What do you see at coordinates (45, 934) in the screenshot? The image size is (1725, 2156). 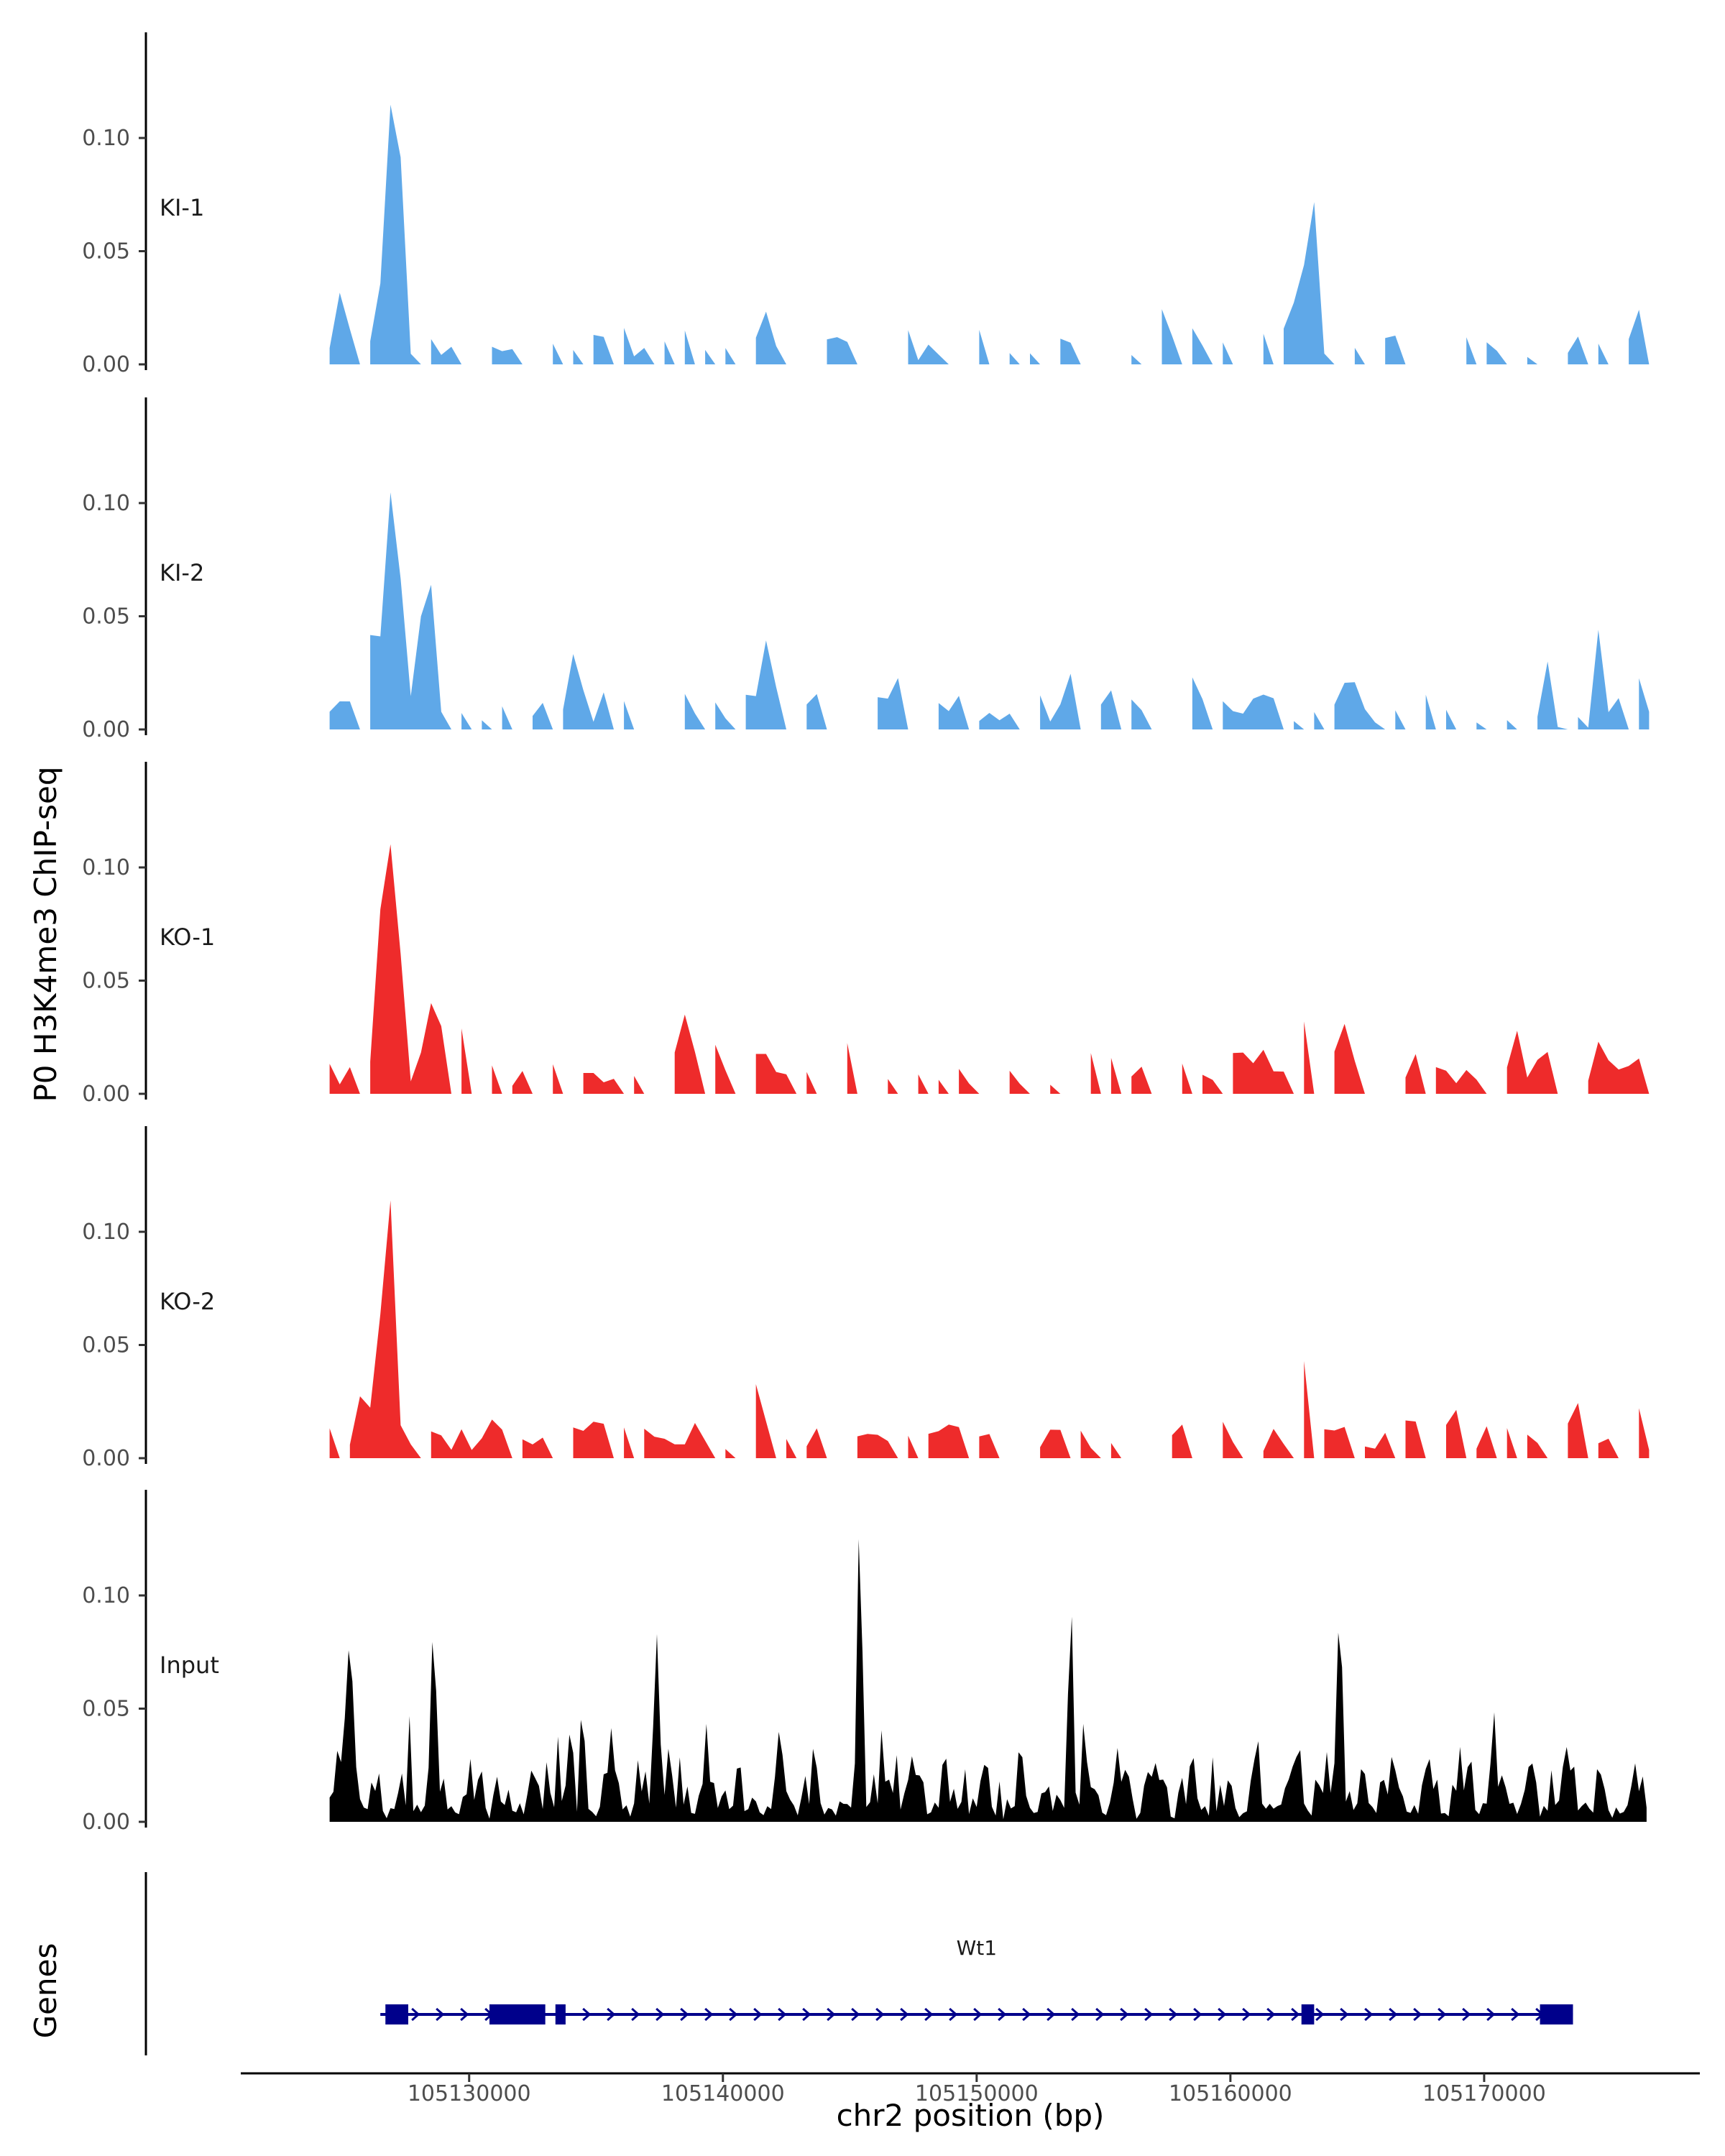 I see `y-axis-title: P0 H3K4me3 ChIP-seq` at bounding box center [45, 934].